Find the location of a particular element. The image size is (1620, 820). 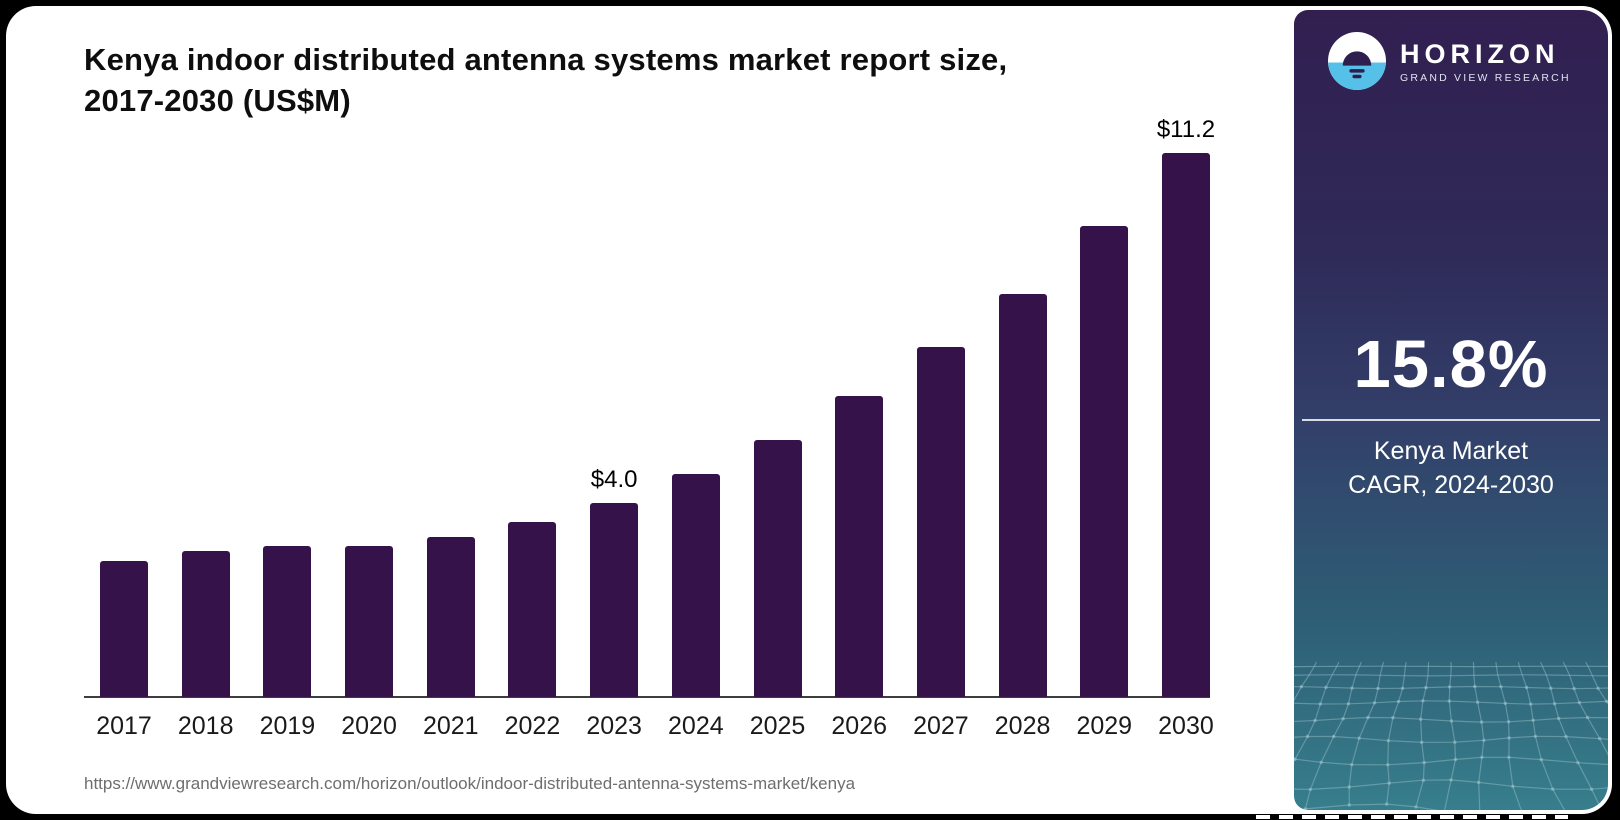

bar-2023 is located at coordinates (614, 599).